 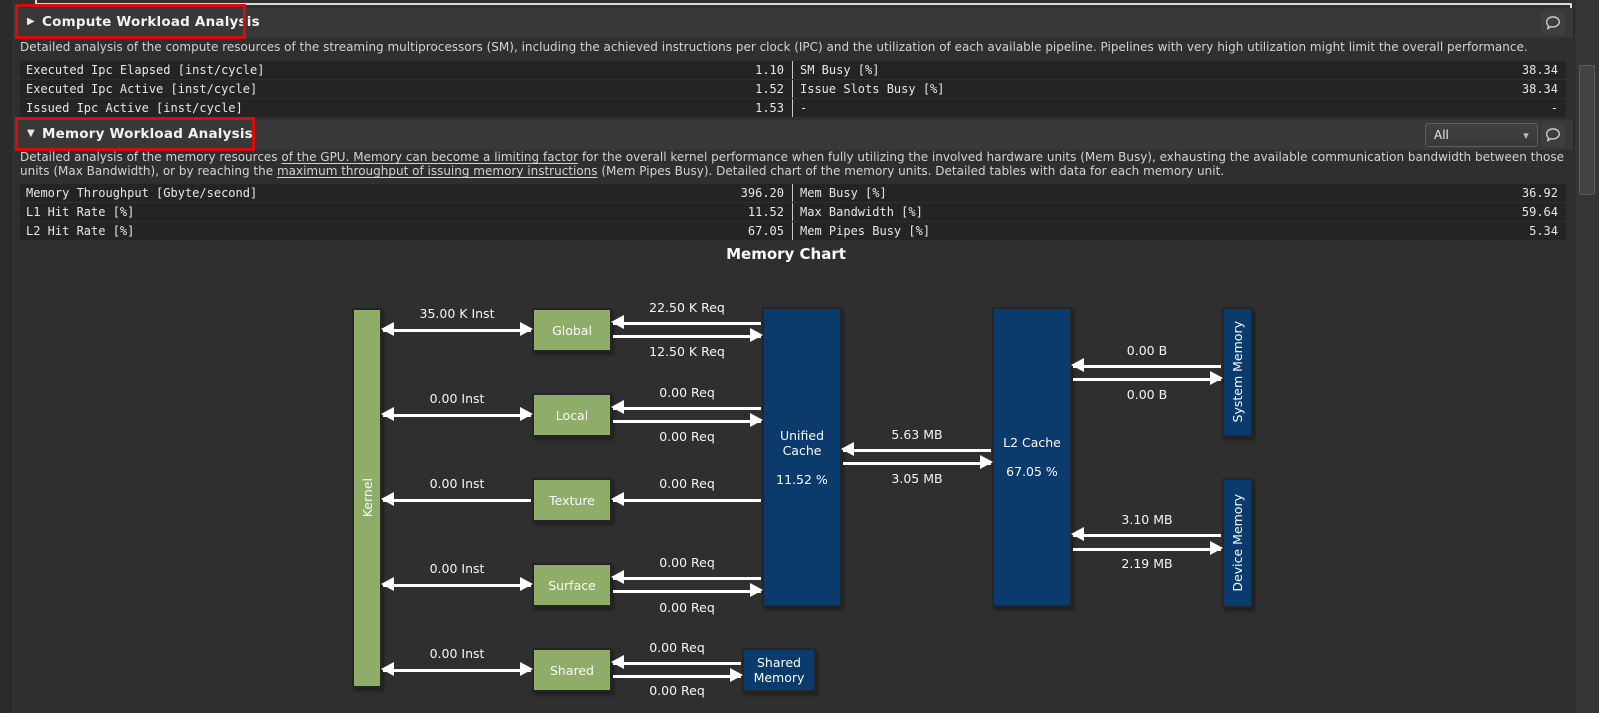 I want to click on chart-node-global: Global, so click(x=572, y=330).